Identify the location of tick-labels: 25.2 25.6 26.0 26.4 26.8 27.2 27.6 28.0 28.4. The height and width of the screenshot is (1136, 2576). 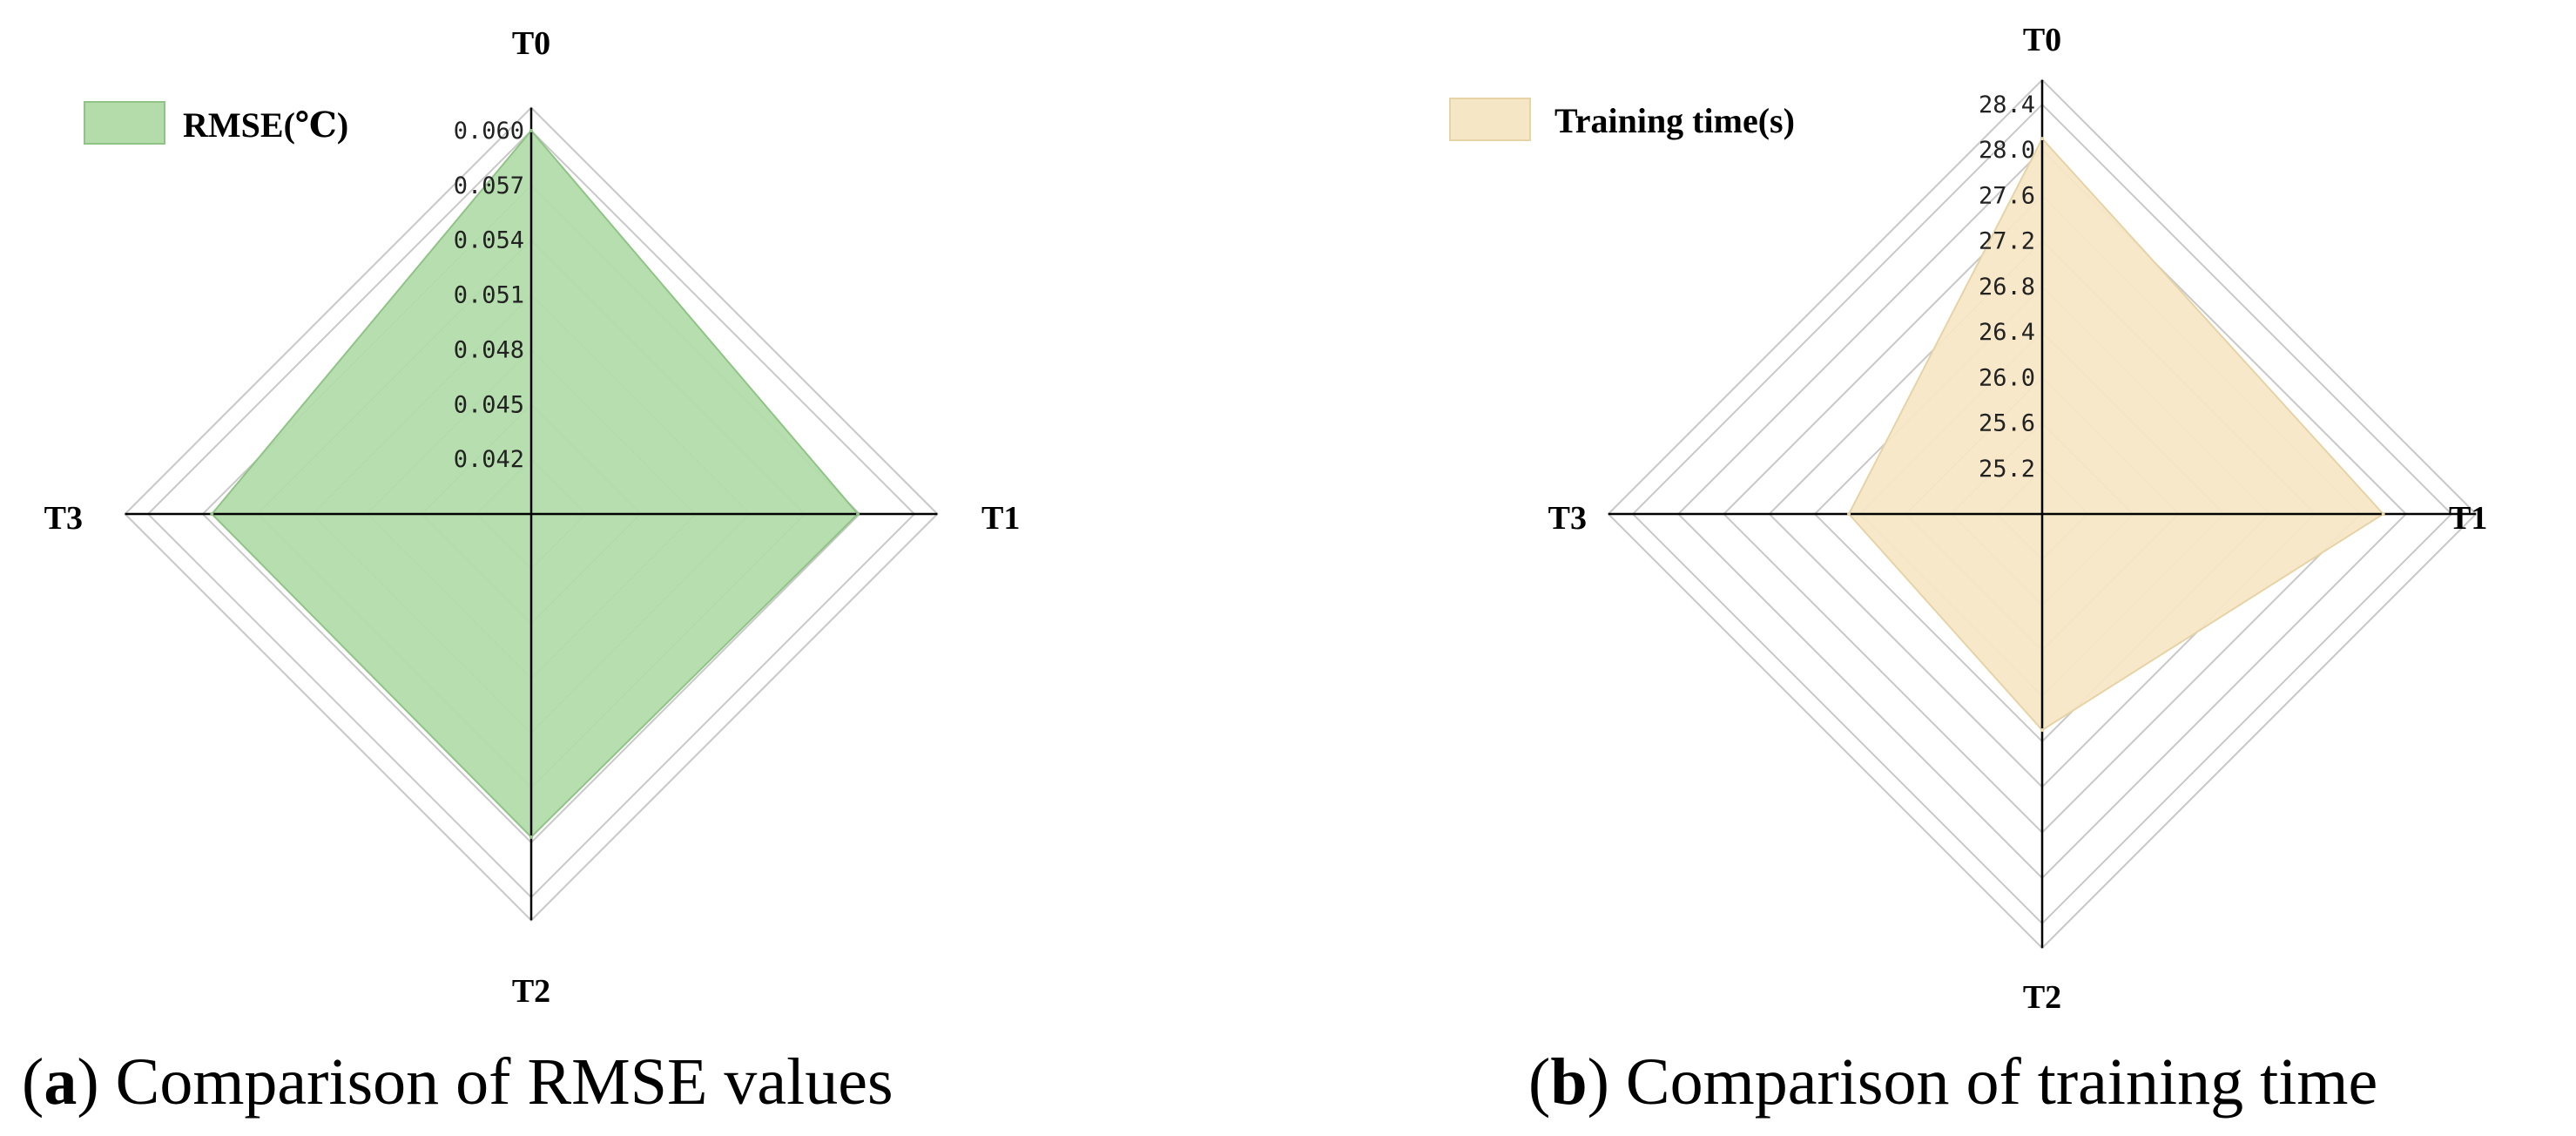
(2007, 287).